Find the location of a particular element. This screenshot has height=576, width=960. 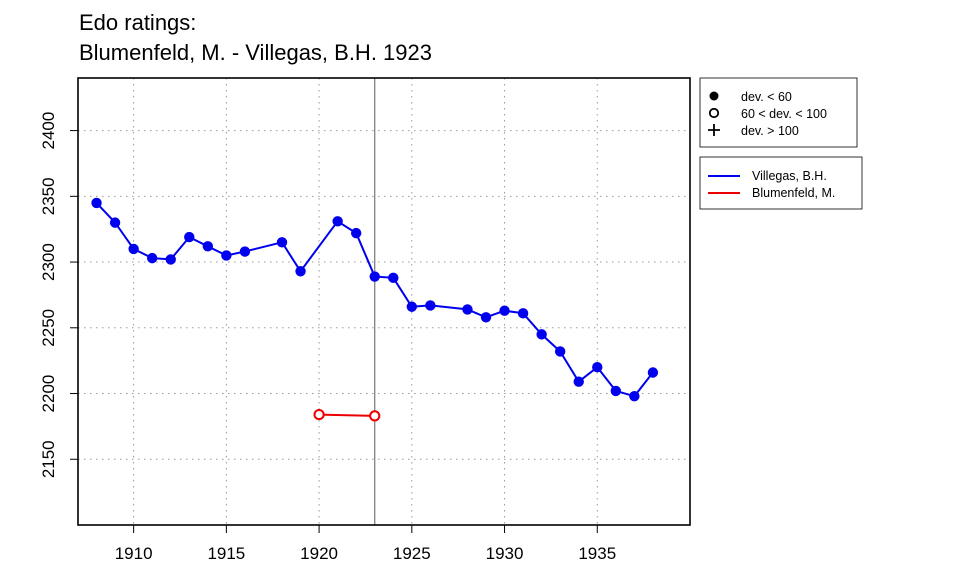

filled-marker-icon is located at coordinates (714, 96).